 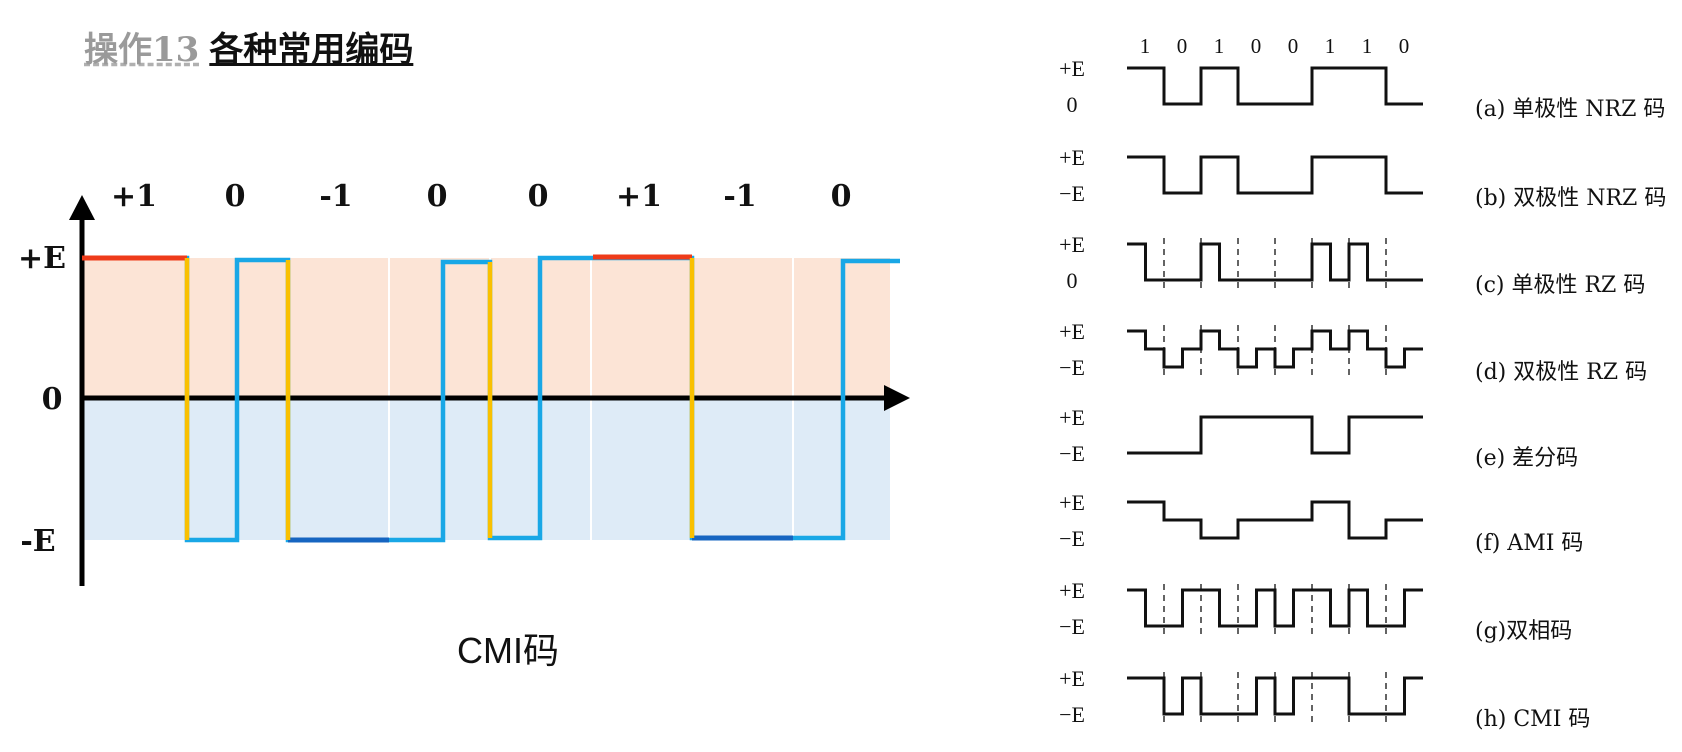 I want to click on waveform-row-b, so click(x=1275, y=175).